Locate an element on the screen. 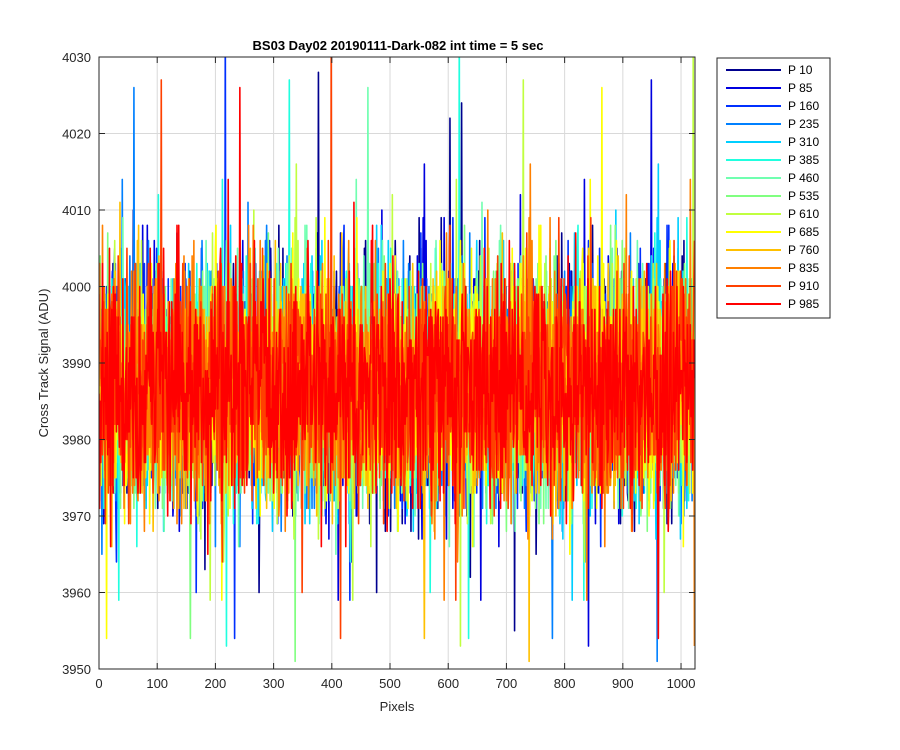 Image resolution: width=900 pixels, height=750 pixels. y-tick-label: 3970 is located at coordinates (76, 516).